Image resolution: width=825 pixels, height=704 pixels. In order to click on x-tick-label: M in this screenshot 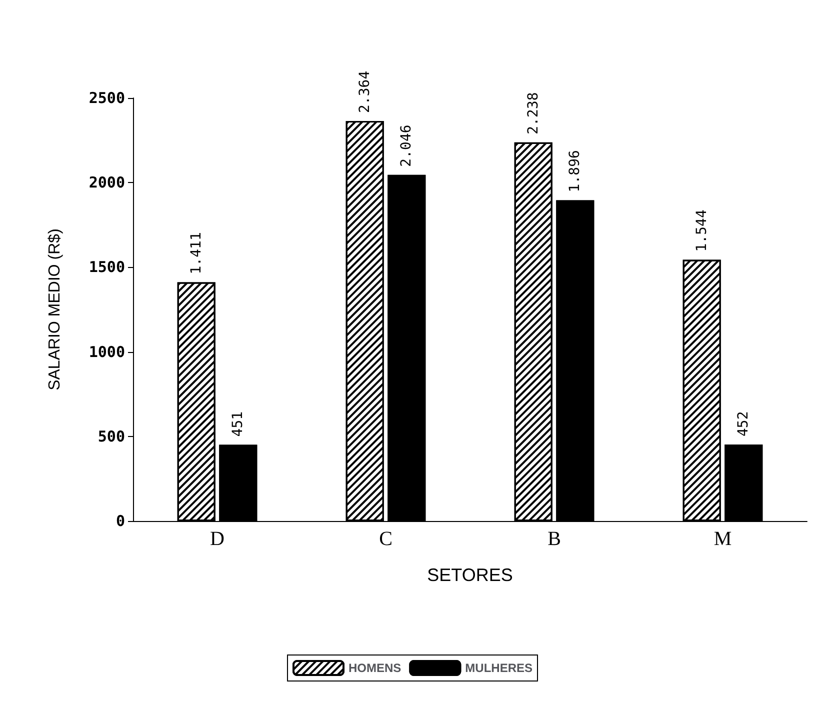, I will do `click(723, 539)`.